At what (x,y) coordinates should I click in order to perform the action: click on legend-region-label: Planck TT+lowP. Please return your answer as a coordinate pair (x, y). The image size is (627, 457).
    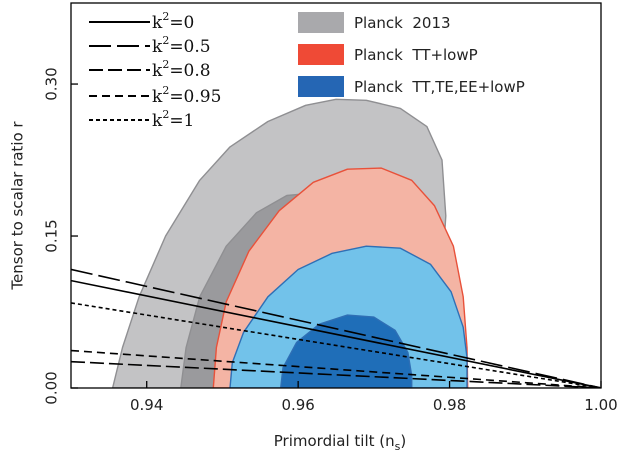
    Looking at the image, I should click on (416, 55).